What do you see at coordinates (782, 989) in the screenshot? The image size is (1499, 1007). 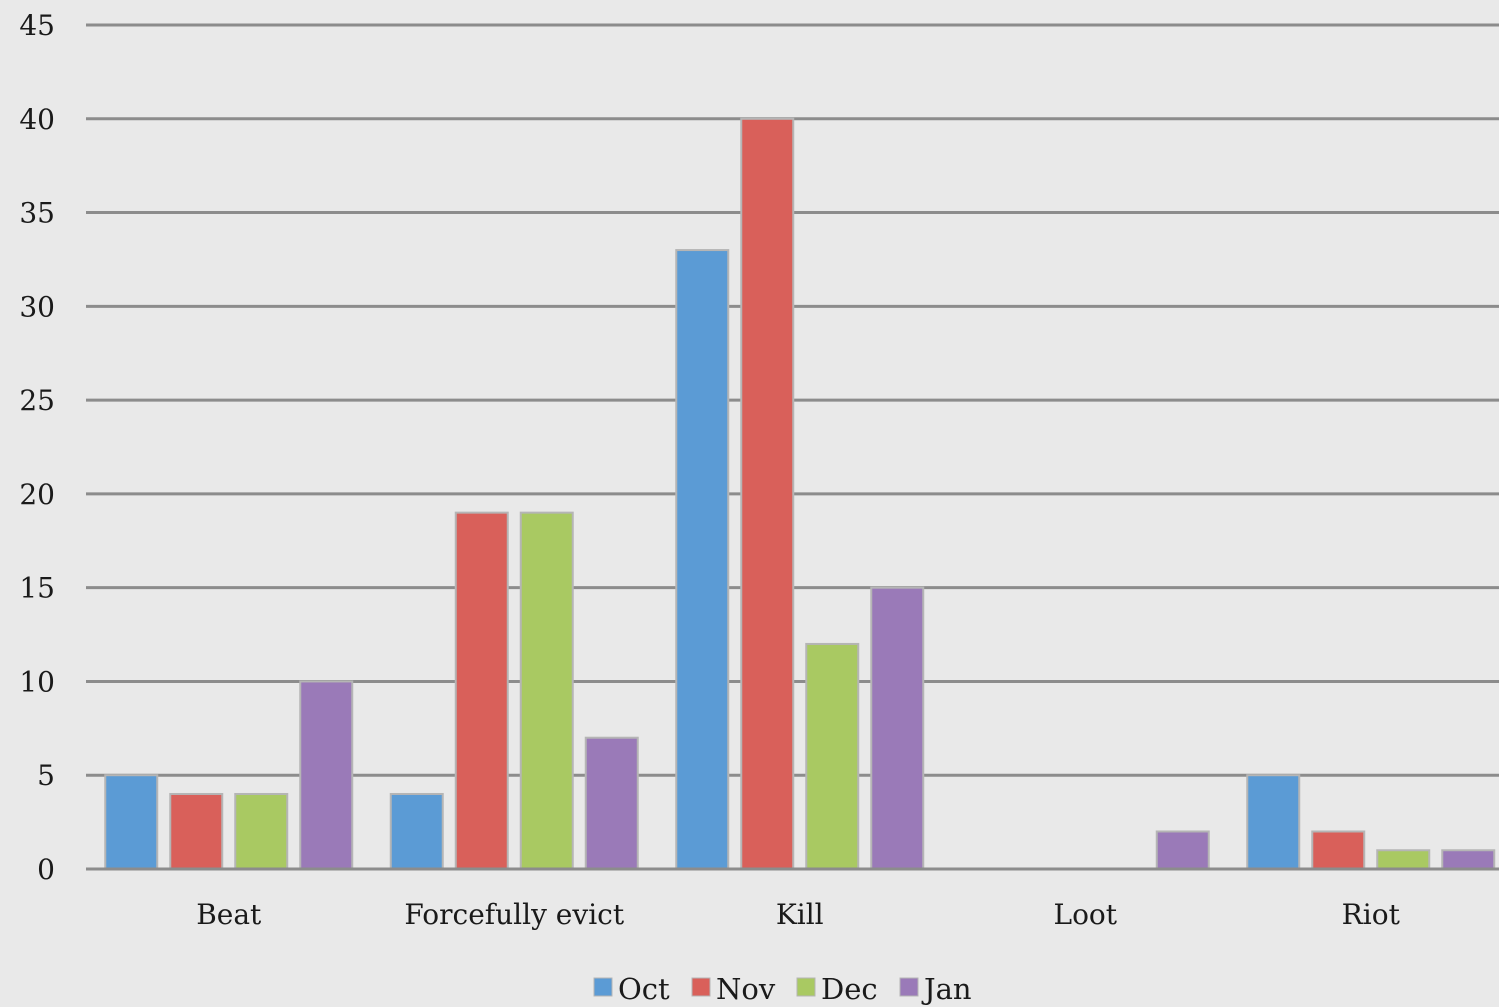 I see `legend: Oct Nov Dec Jan` at bounding box center [782, 989].